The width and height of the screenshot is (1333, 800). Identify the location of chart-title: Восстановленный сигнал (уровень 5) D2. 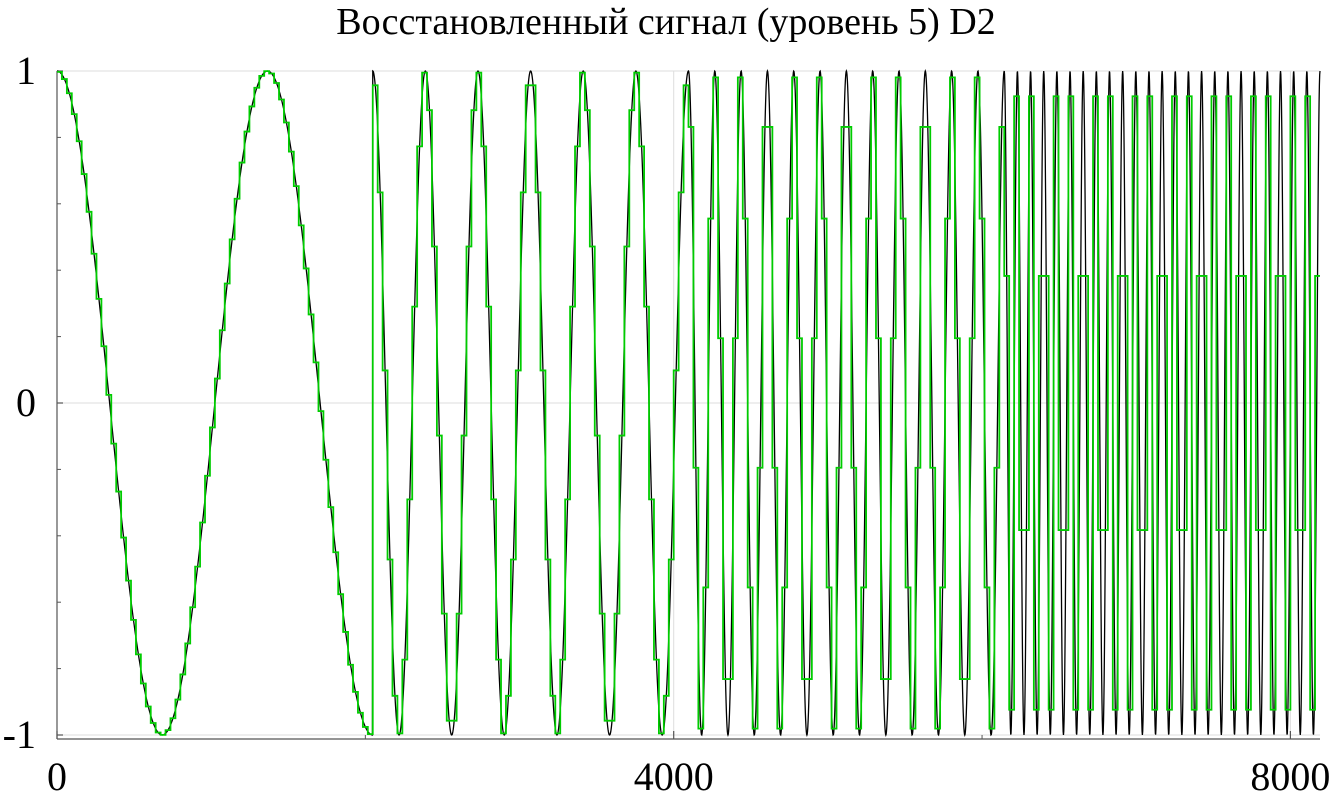
(665, 22).